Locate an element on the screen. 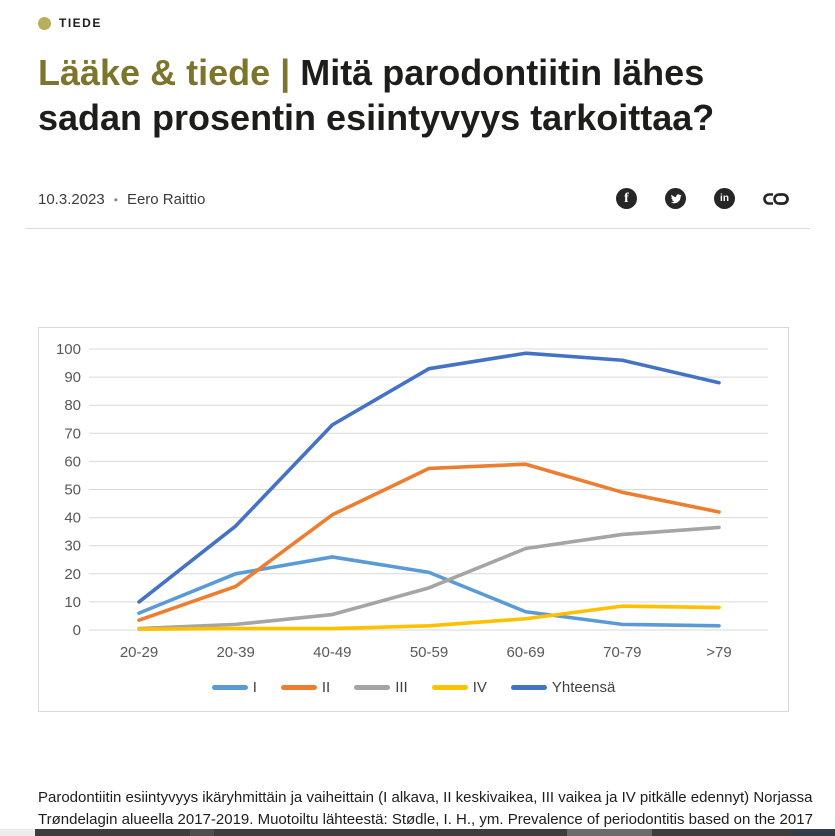  copy-link-icon is located at coordinates (776, 199).